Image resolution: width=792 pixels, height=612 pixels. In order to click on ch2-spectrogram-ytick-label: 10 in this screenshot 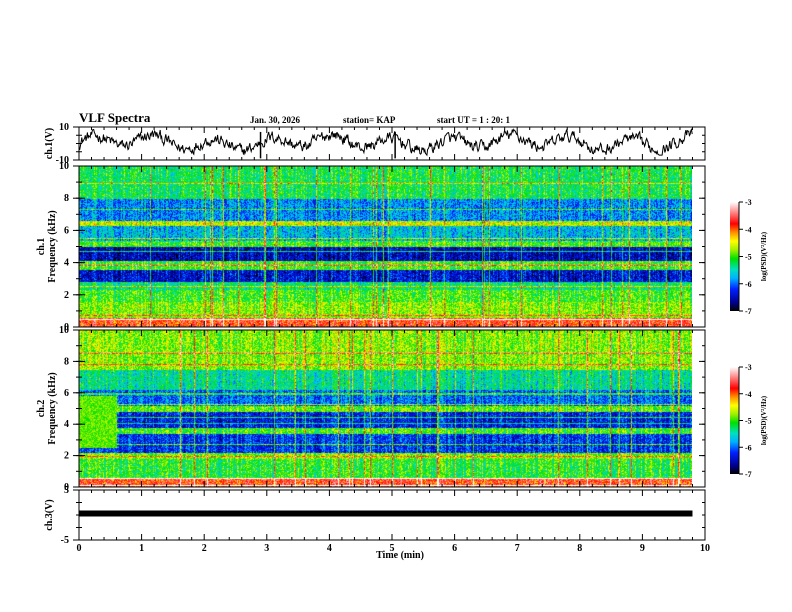, I will do `click(64, 330)`.